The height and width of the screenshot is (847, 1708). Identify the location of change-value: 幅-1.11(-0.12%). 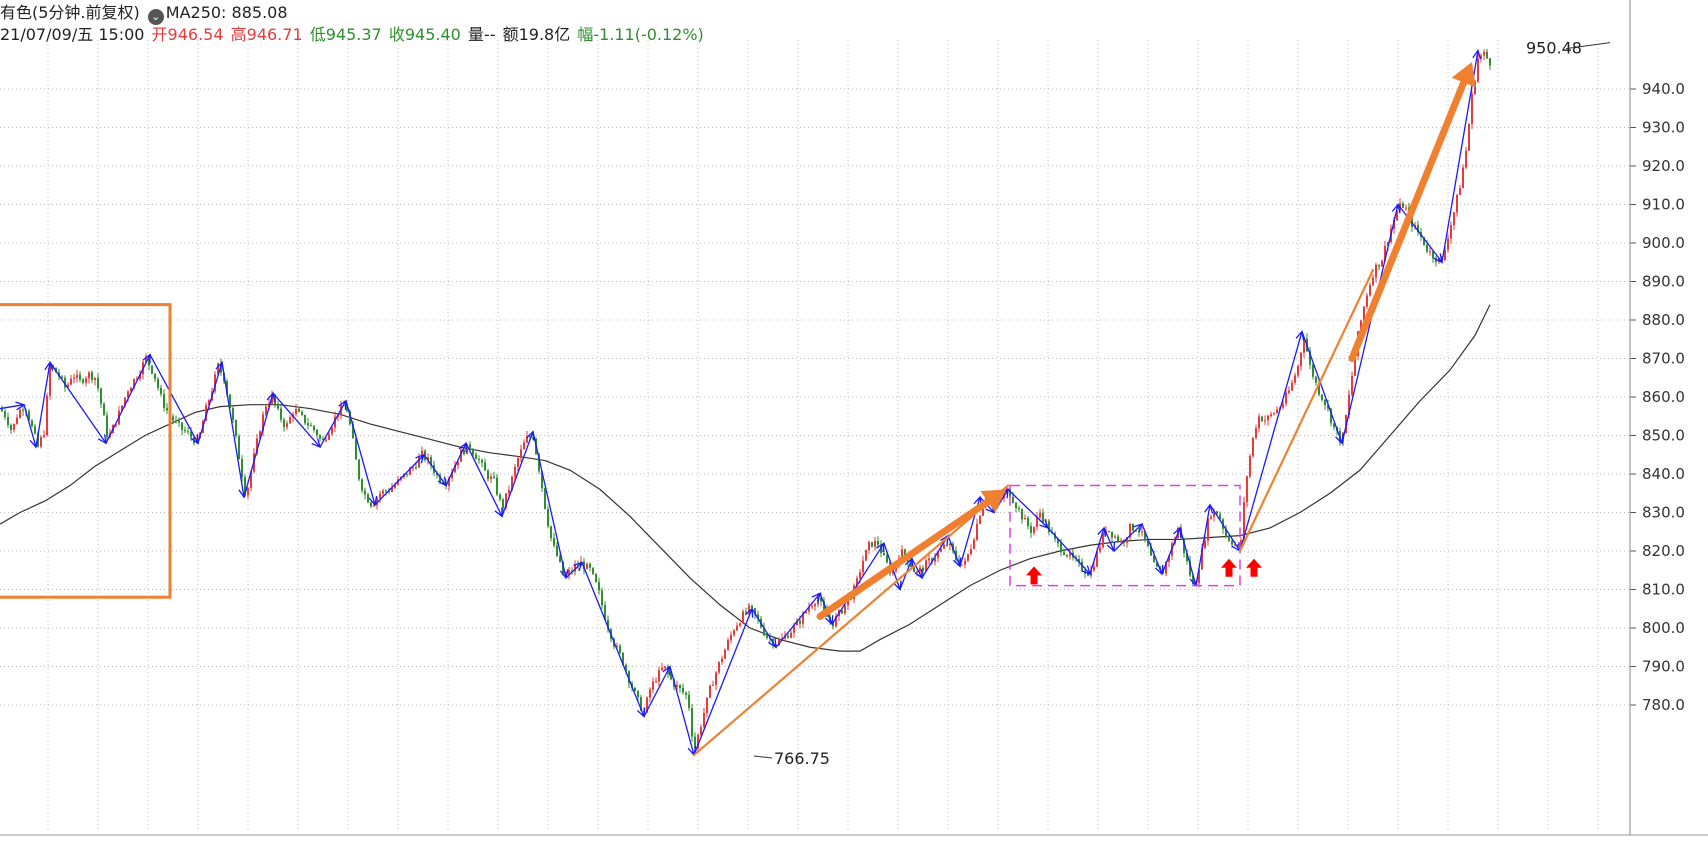
(640, 34).